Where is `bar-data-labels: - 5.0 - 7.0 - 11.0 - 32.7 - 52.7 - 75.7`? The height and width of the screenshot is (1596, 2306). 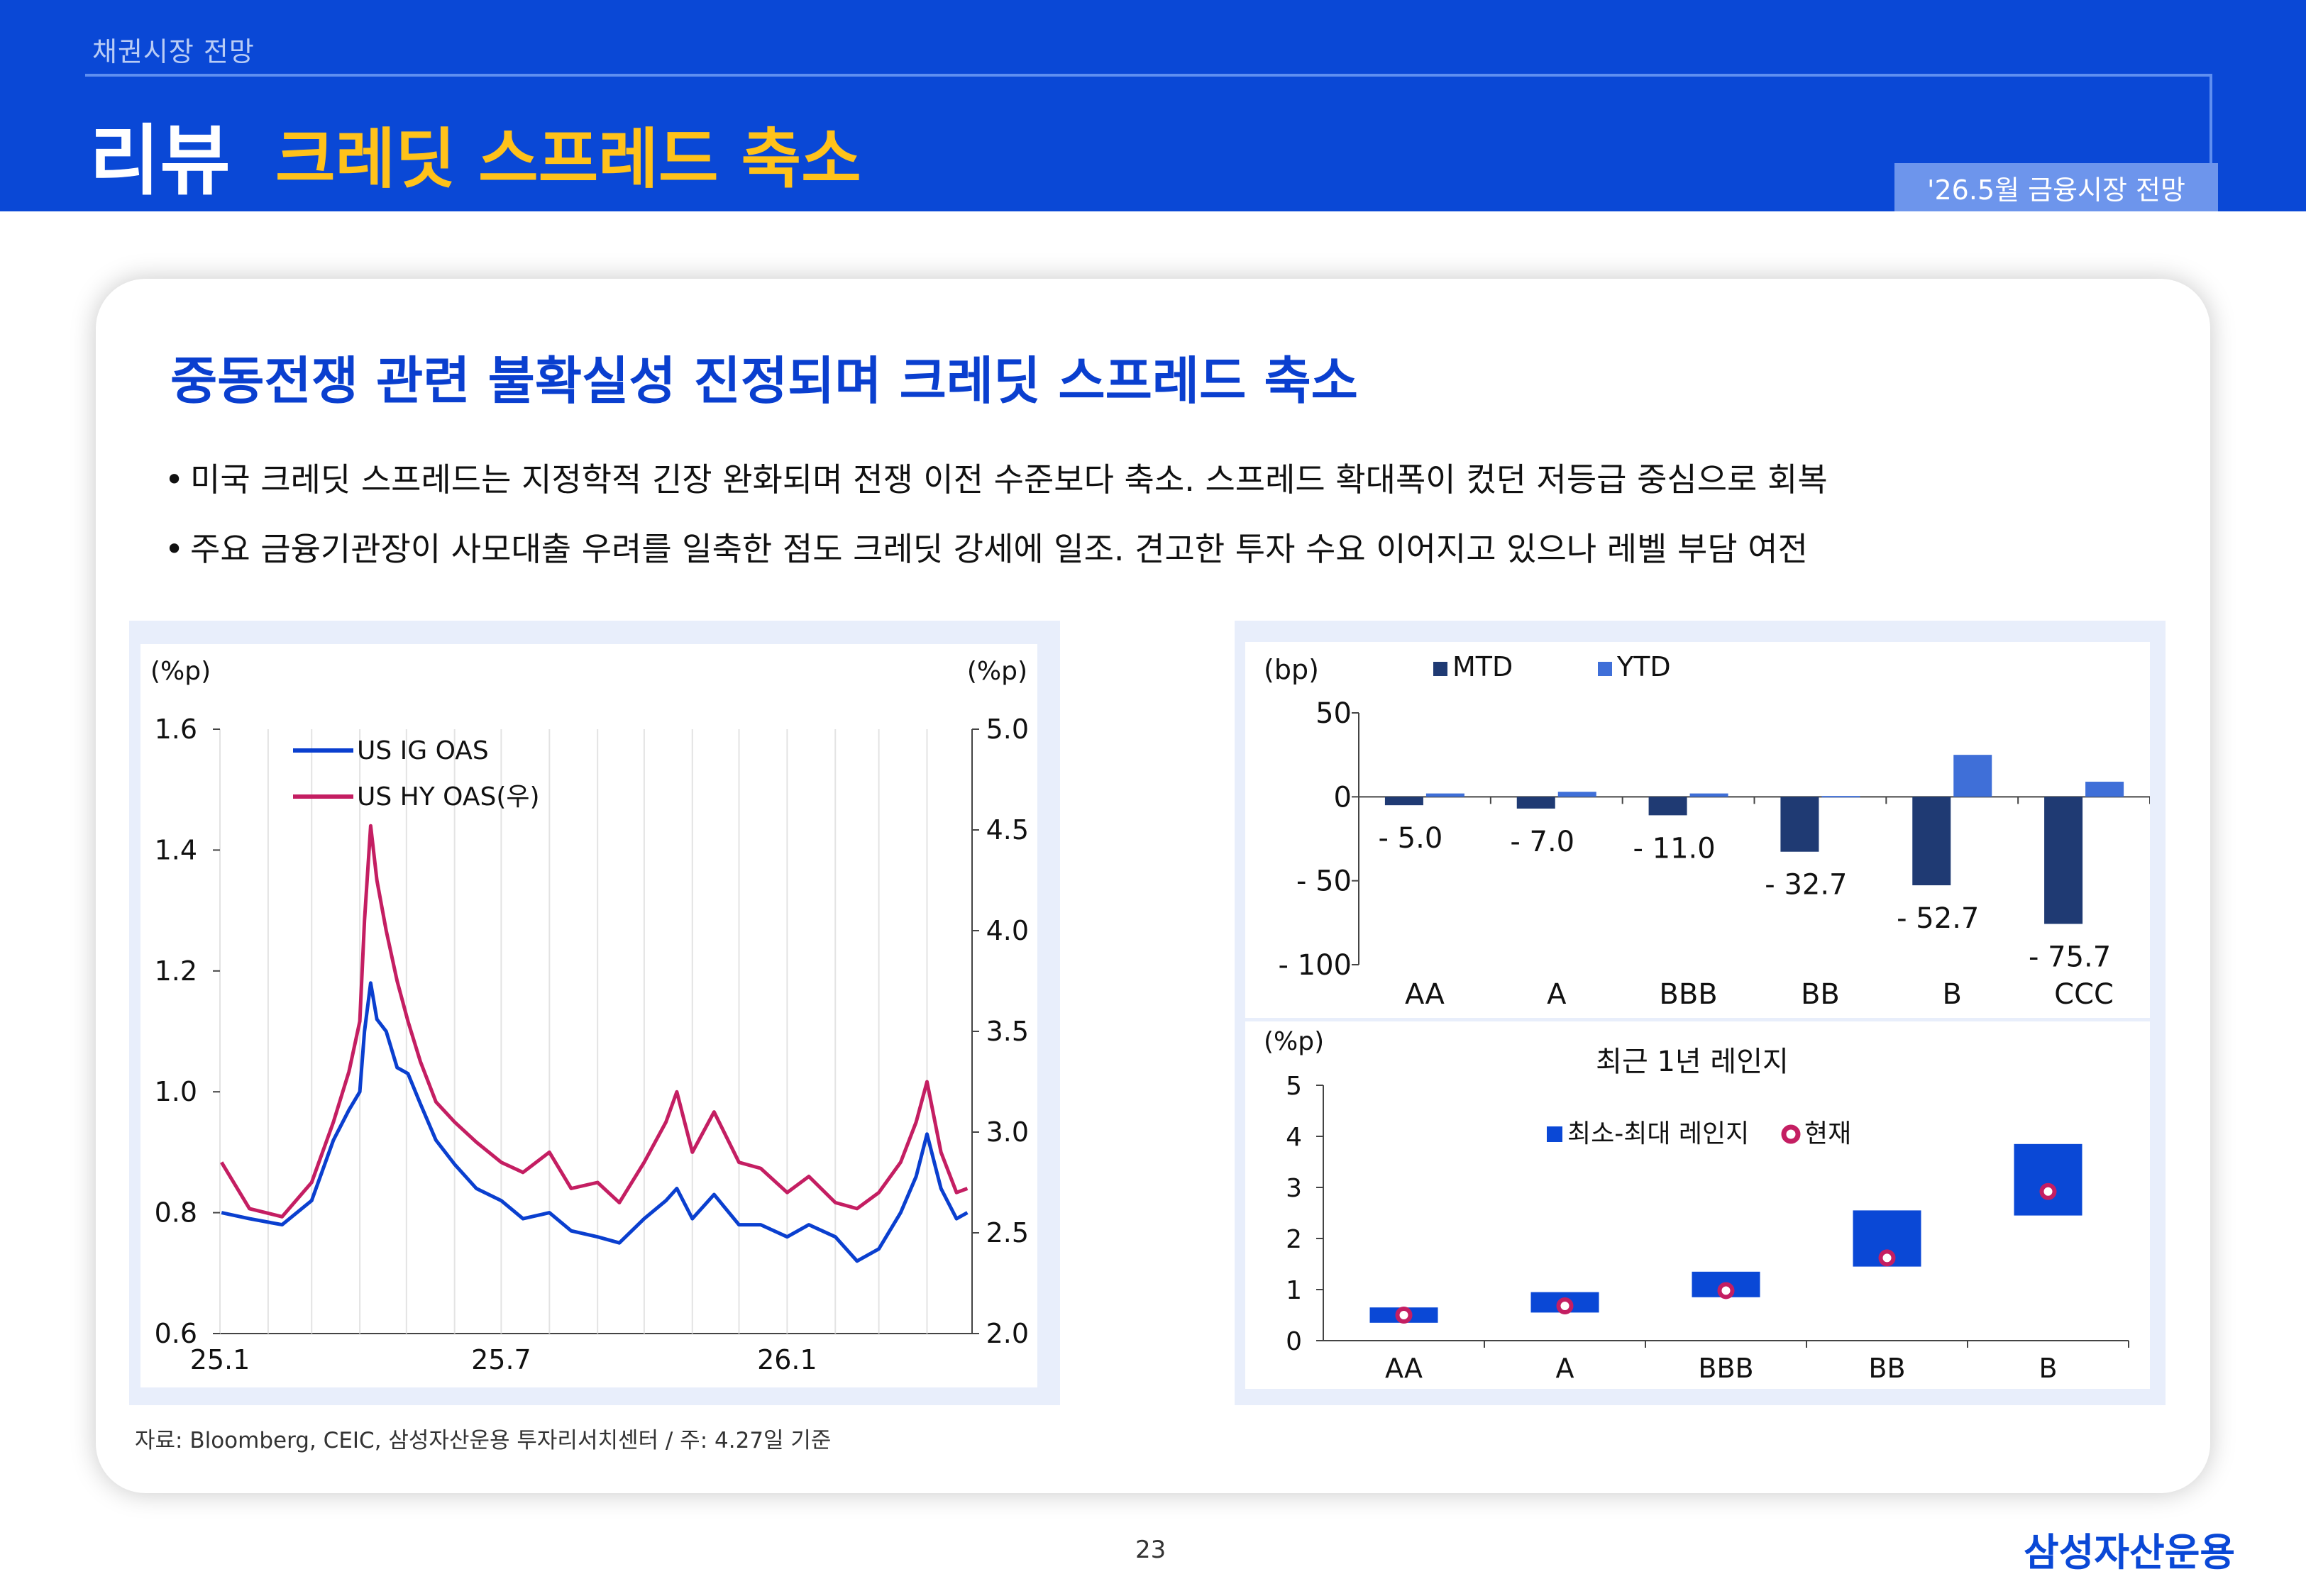
bar-data-labels: - 5.0 - 7.0 - 11.0 - 32.7 - 52.7 - 75.7 is located at coordinates (1745, 897).